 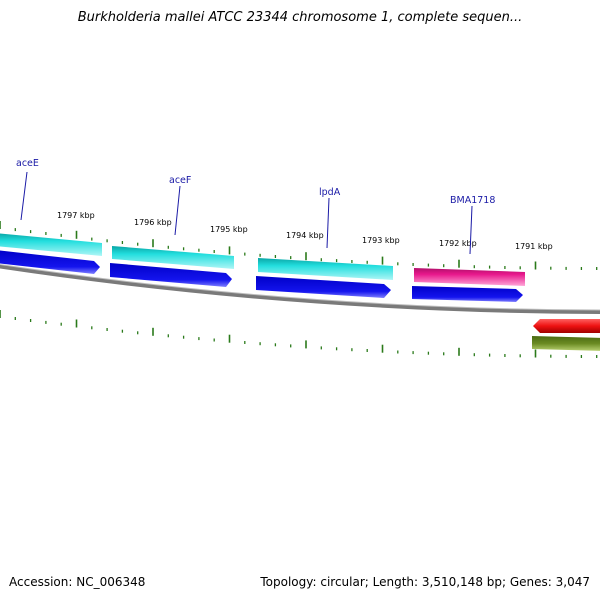 I want to click on gene-feature-aceF, so click(x=173, y=257).